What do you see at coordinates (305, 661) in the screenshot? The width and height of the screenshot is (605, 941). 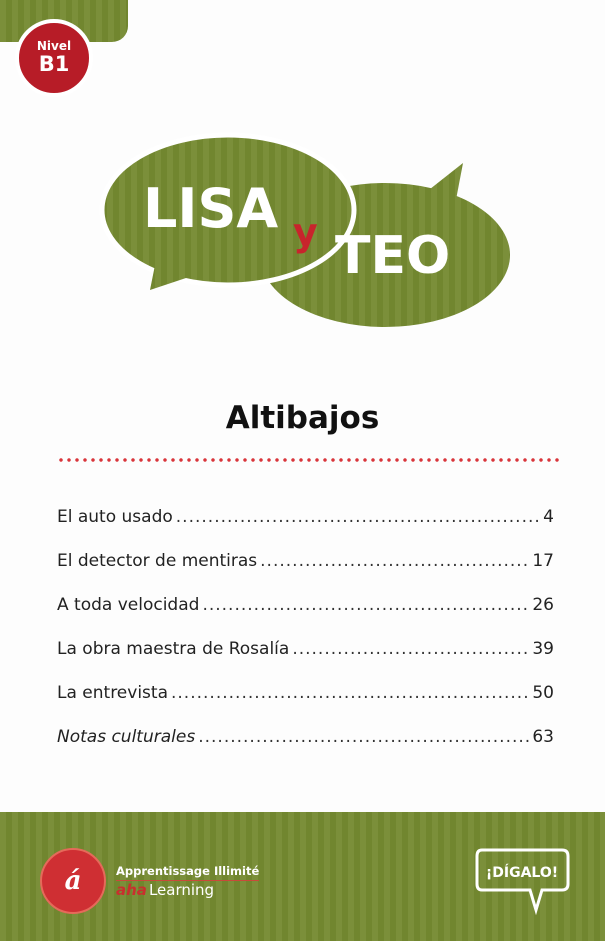 I see `toc-entry: La obra maestra de Rosalía 39` at bounding box center [305, 661].